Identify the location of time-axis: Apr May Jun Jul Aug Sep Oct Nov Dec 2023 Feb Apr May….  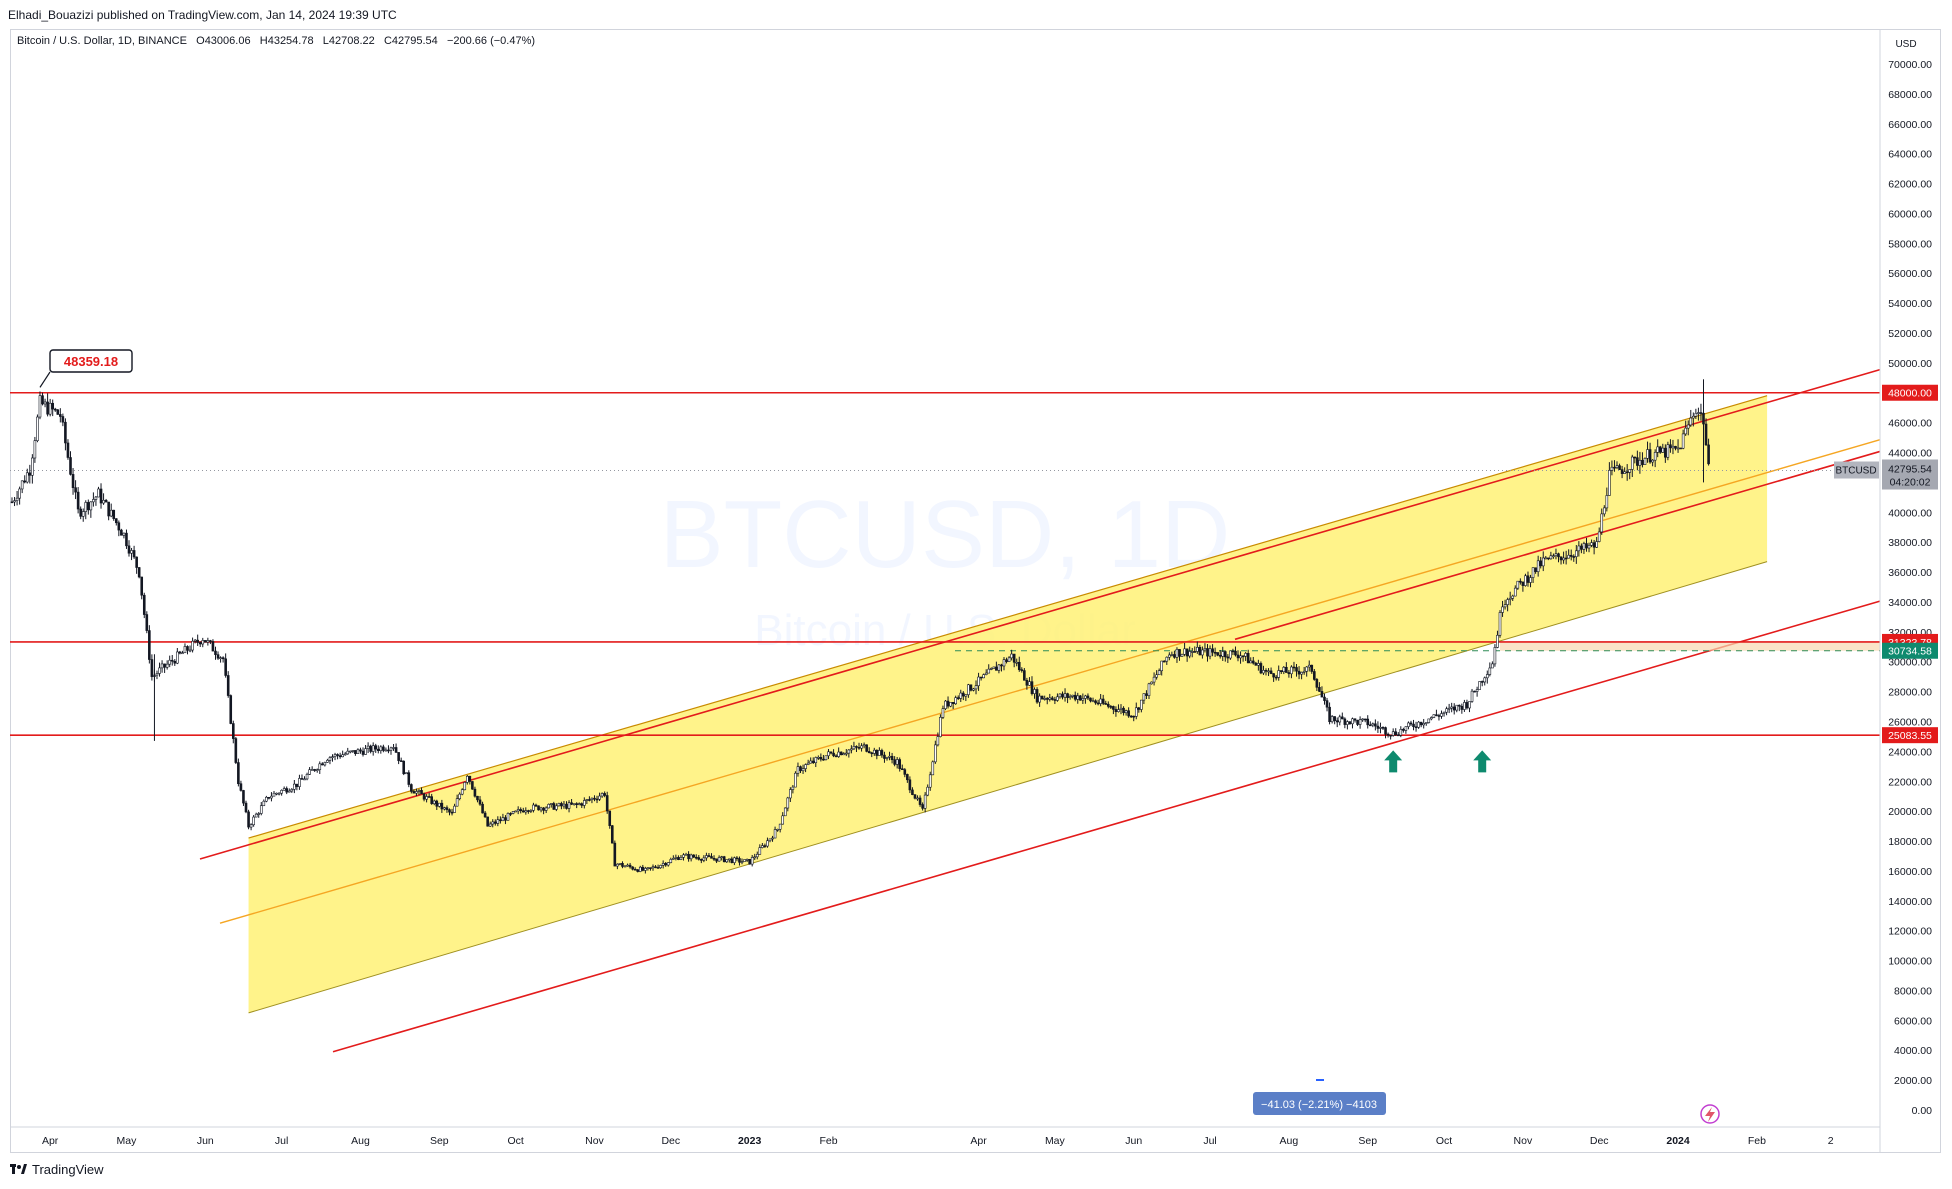
(945, 1136).